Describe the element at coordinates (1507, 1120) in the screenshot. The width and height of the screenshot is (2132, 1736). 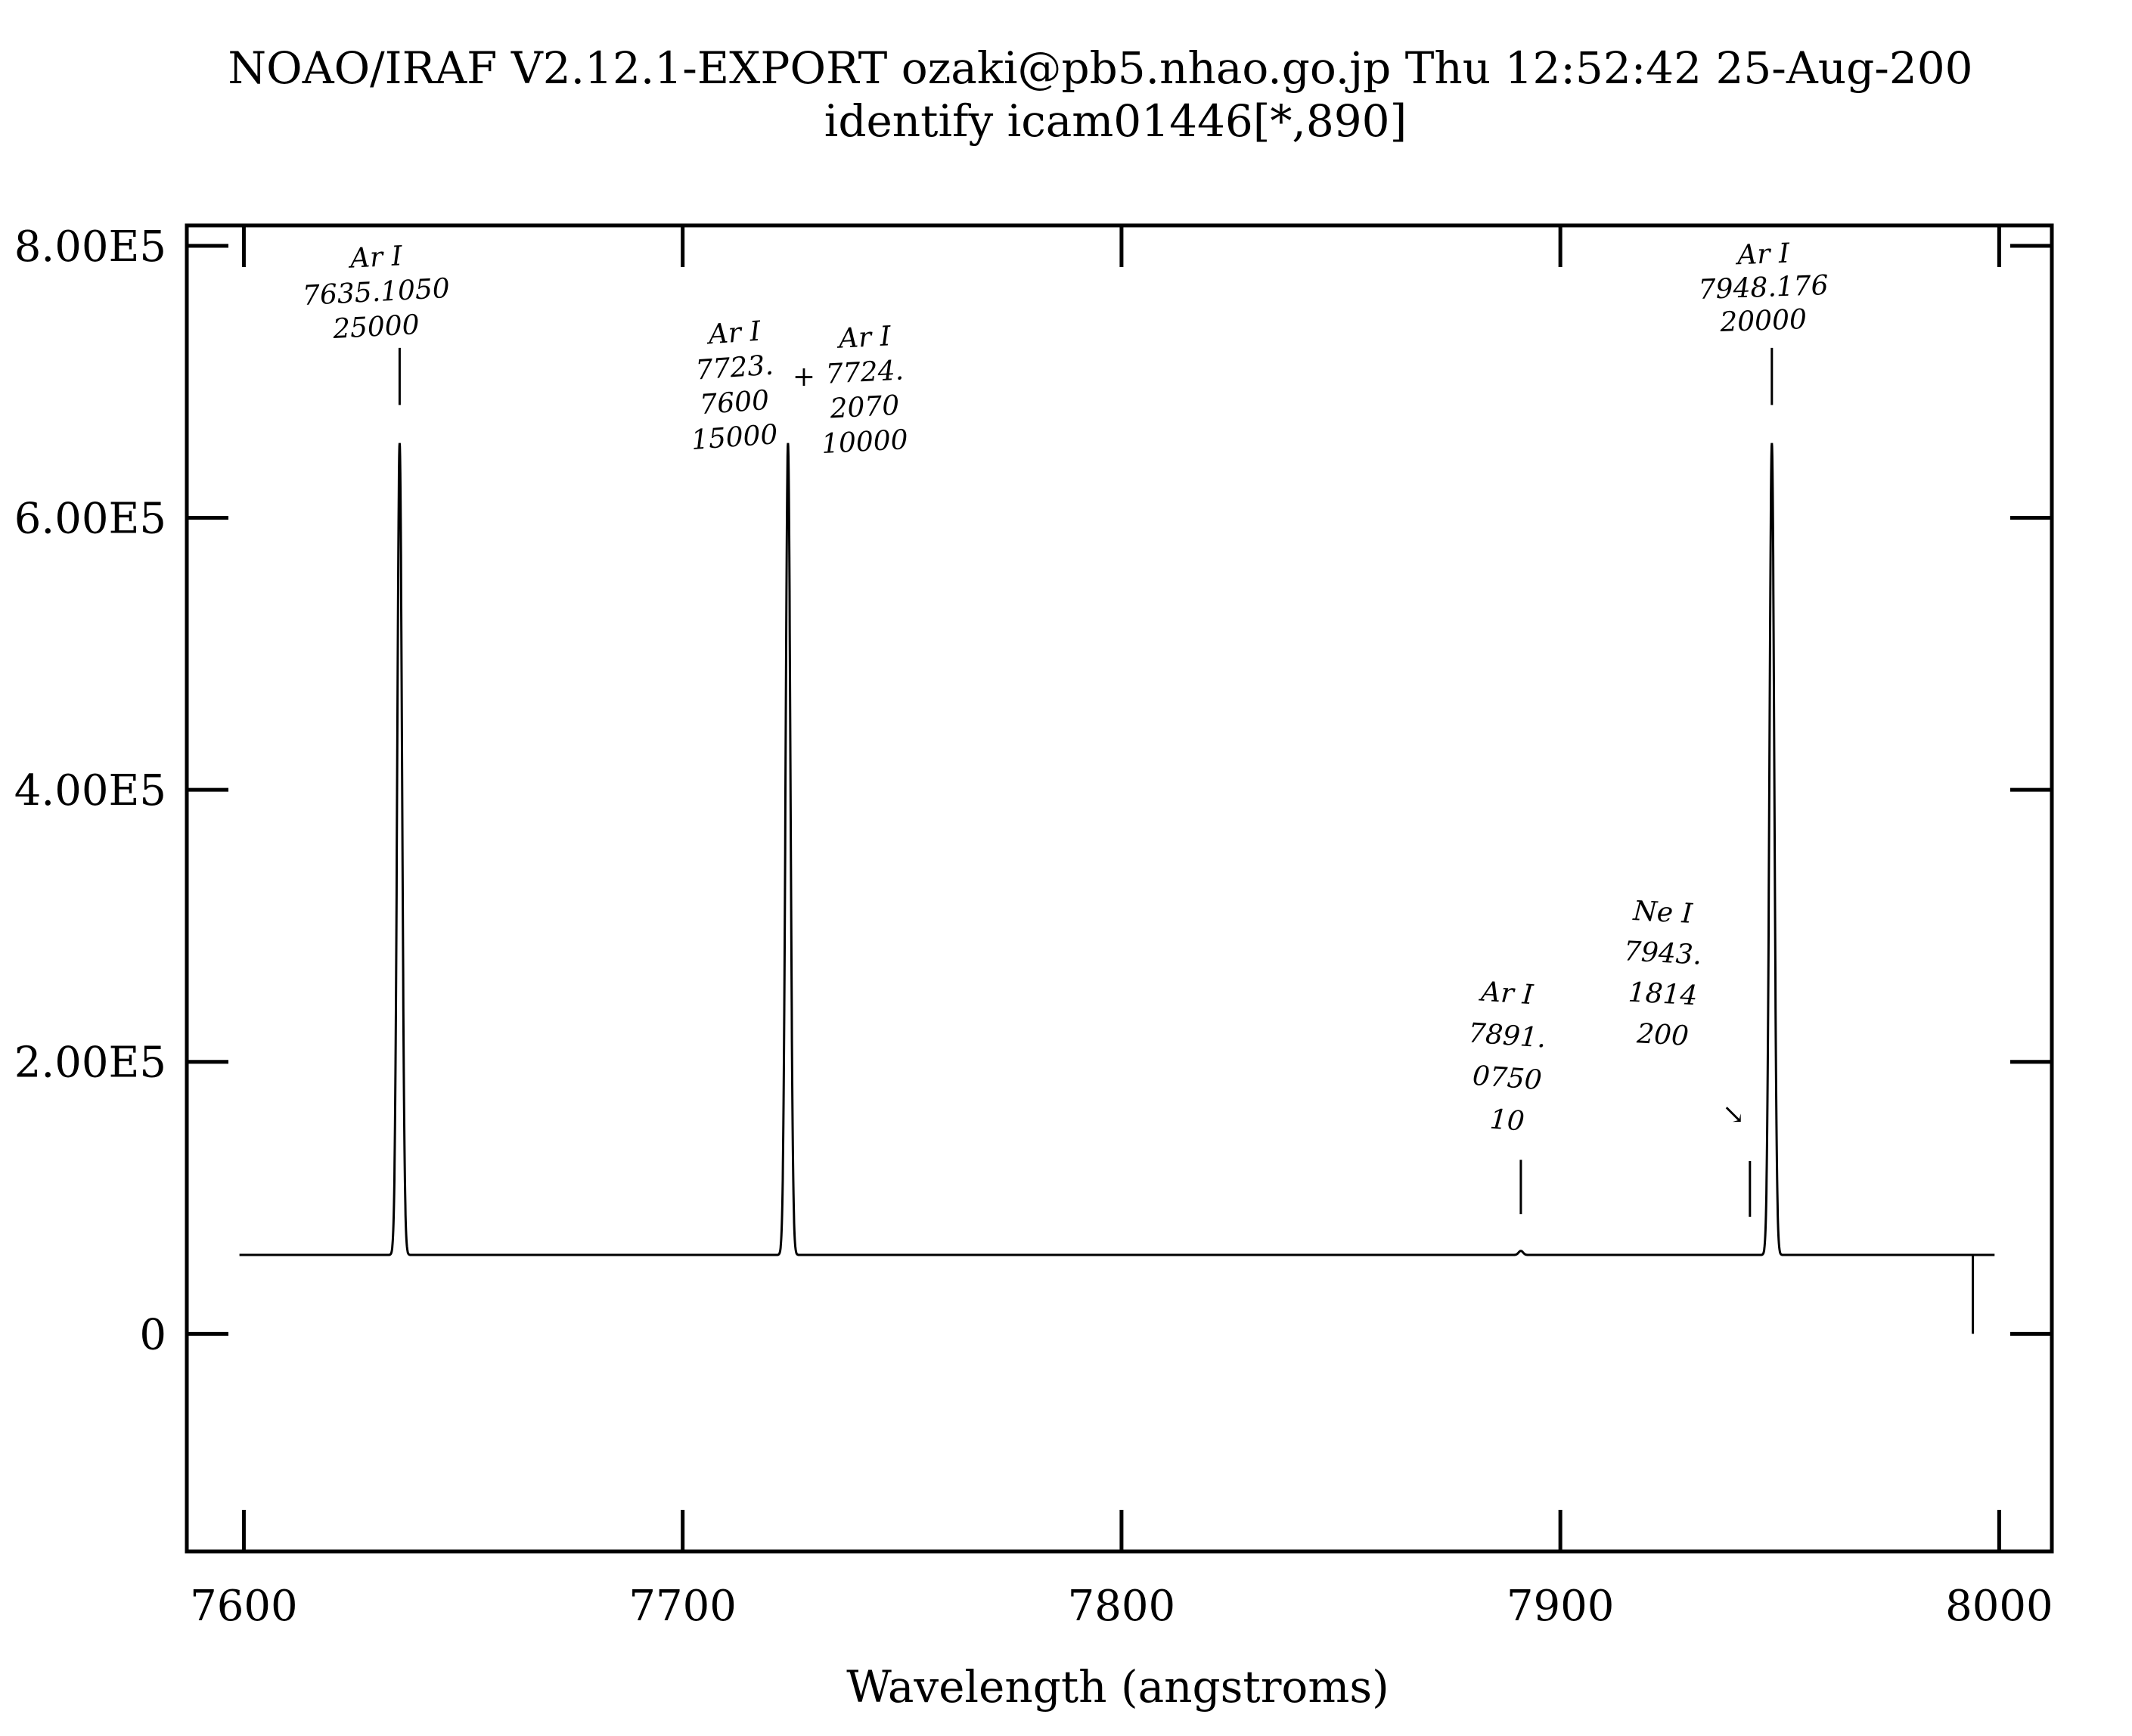
I see `annotation-line: 10` at that location.